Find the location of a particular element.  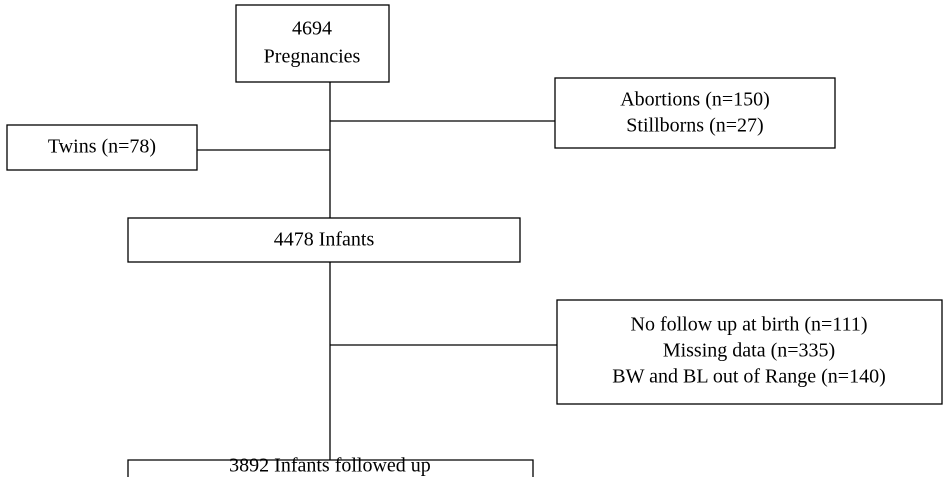

node-text: Pregnancies is located at coordinates (312, 57).